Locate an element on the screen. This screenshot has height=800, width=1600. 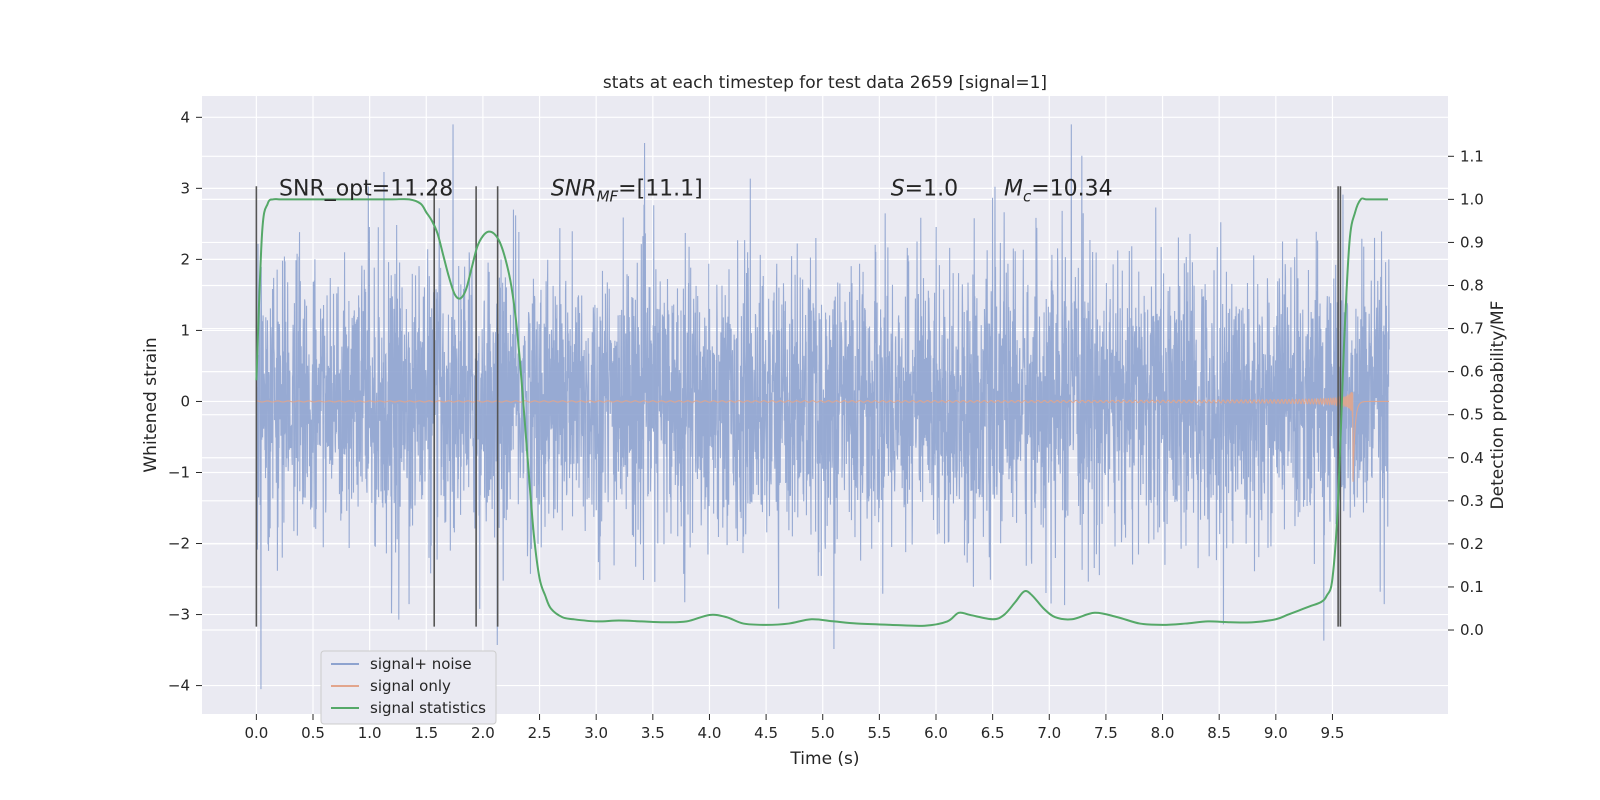
legend-label-noise: signal+ noise is located at coordinates (421, 664).